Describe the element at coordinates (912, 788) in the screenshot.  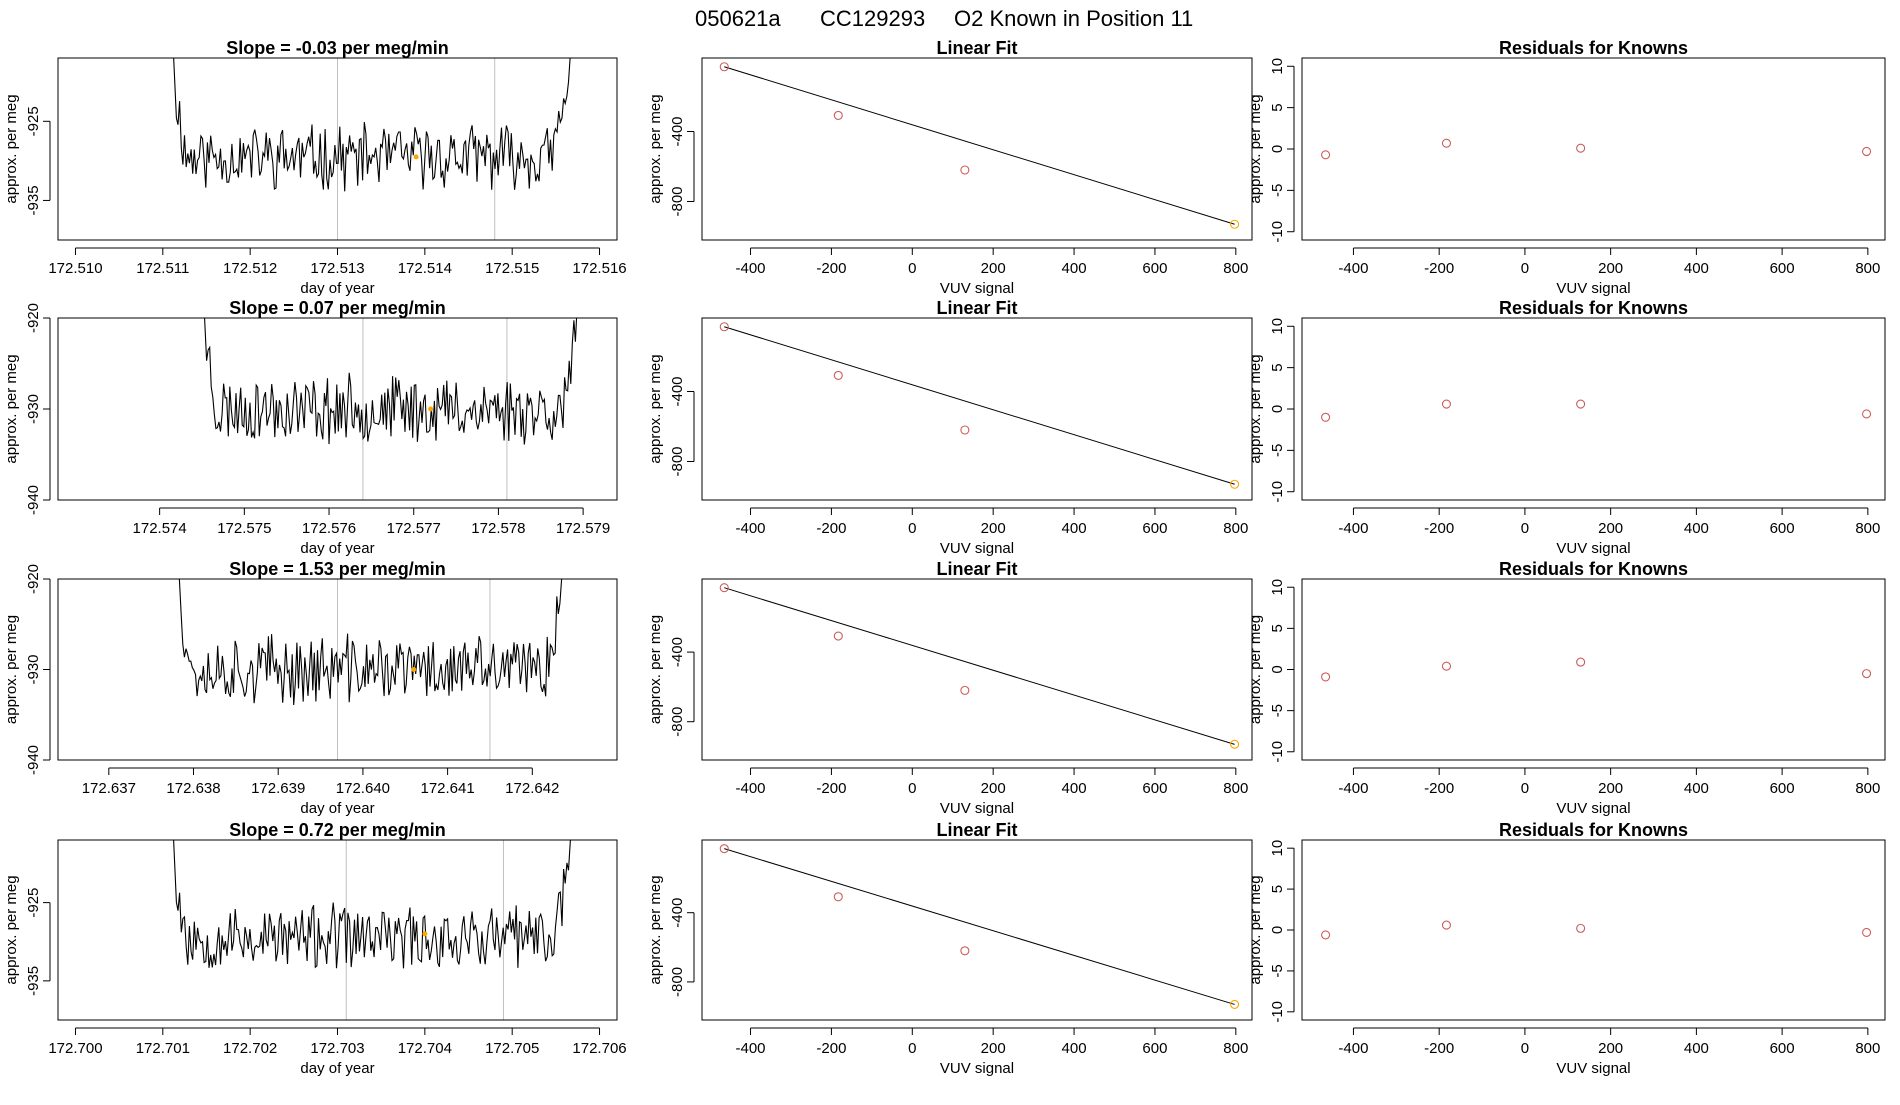
I see `r2c1-xtick-label-2: 0` at that location.